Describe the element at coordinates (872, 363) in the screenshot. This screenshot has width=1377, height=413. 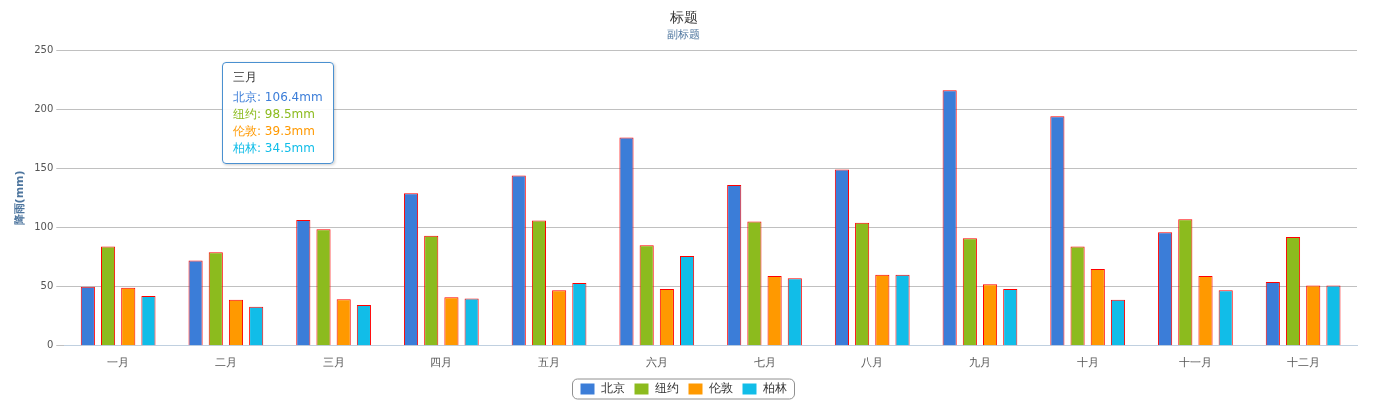
I see `x-tick-label: 八月` at that location.